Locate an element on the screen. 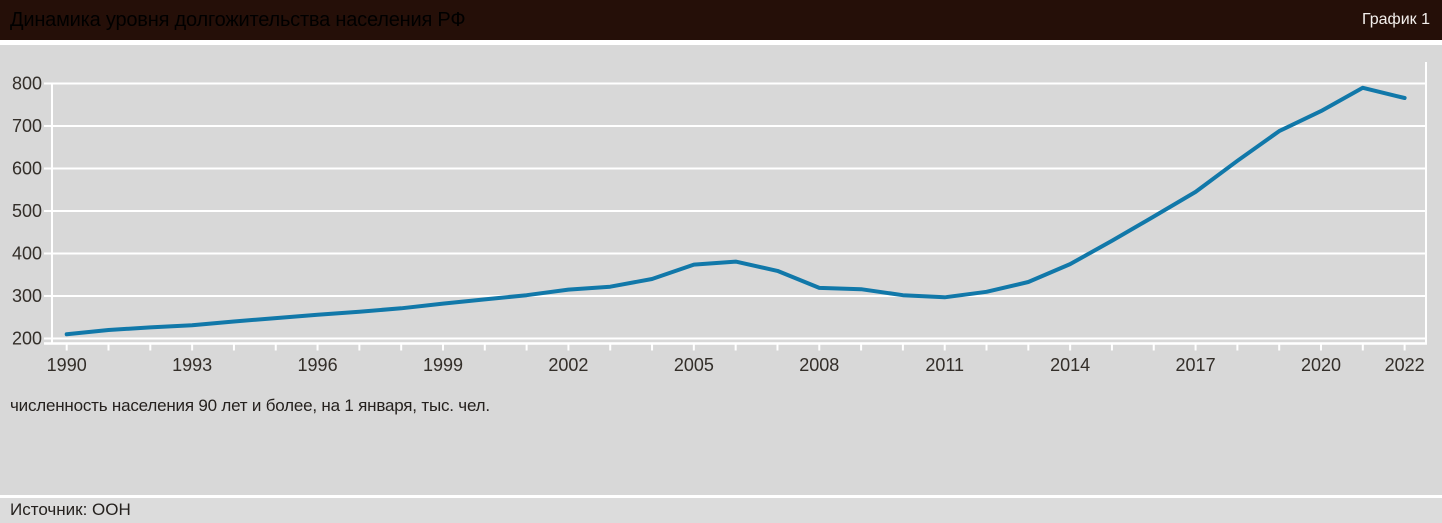  x-tick-label: 2011 is located at coordinates (944, 365).